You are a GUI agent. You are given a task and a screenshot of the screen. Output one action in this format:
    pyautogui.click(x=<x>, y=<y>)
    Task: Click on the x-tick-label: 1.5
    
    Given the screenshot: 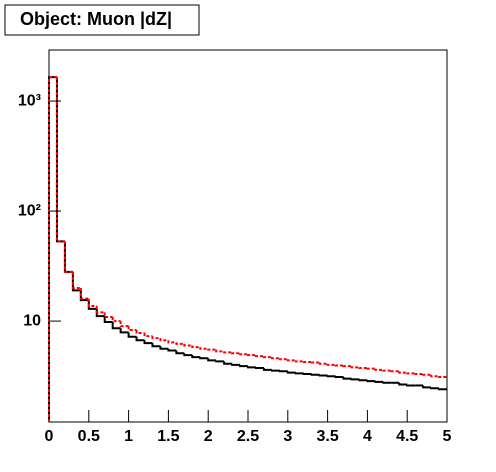 What is the action you would take?
    pyautogui.click(x=168, y=436)
    